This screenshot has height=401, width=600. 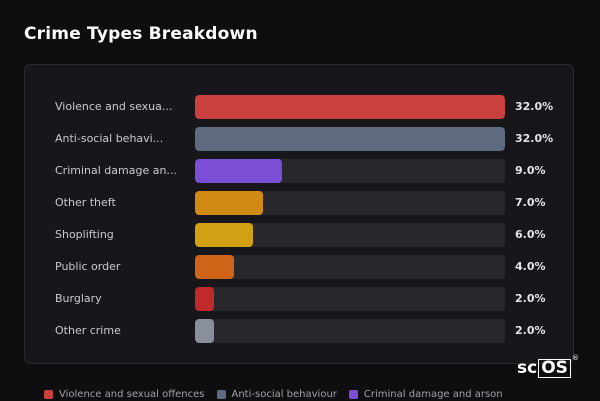 What do you see at coordinates (527, 368) in the screenshot?
I see `logo-prefix: sc` at bounding box center [527, 368].